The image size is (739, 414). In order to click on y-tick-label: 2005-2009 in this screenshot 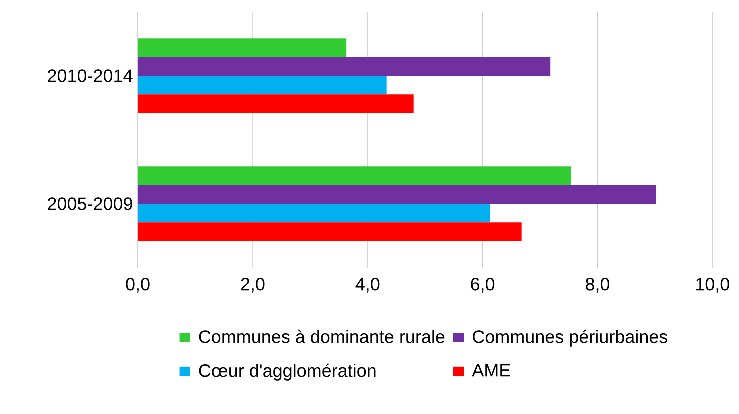, I will do `click(90, 204)`.